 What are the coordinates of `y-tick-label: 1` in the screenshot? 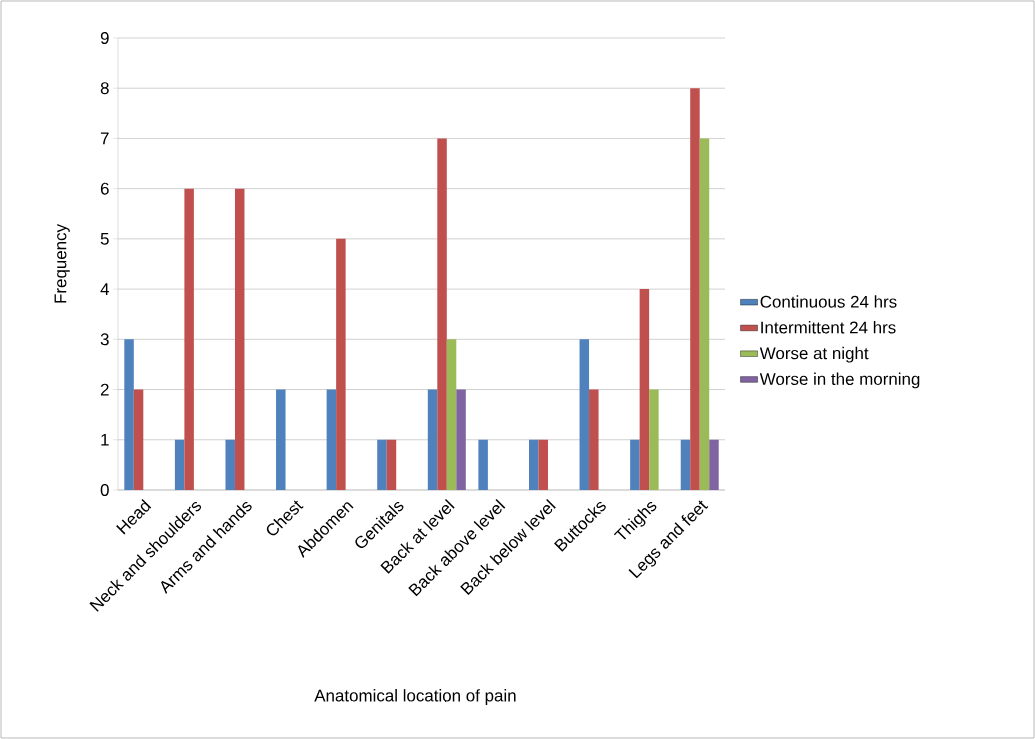 It's located at (105, 439).